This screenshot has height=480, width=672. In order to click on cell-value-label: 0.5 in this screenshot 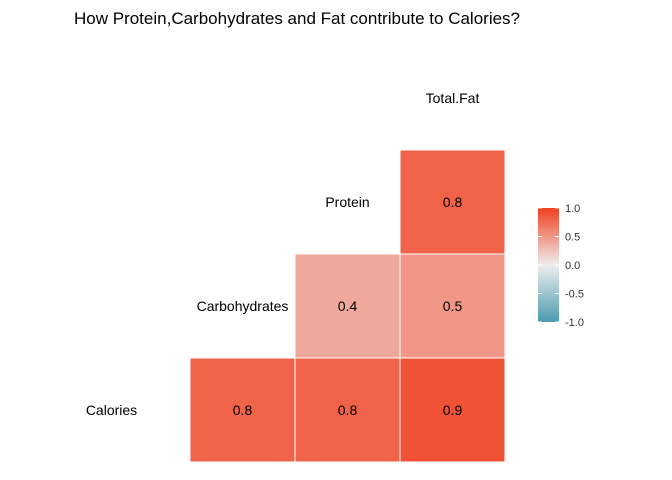, I will do `click(453, 306)`.